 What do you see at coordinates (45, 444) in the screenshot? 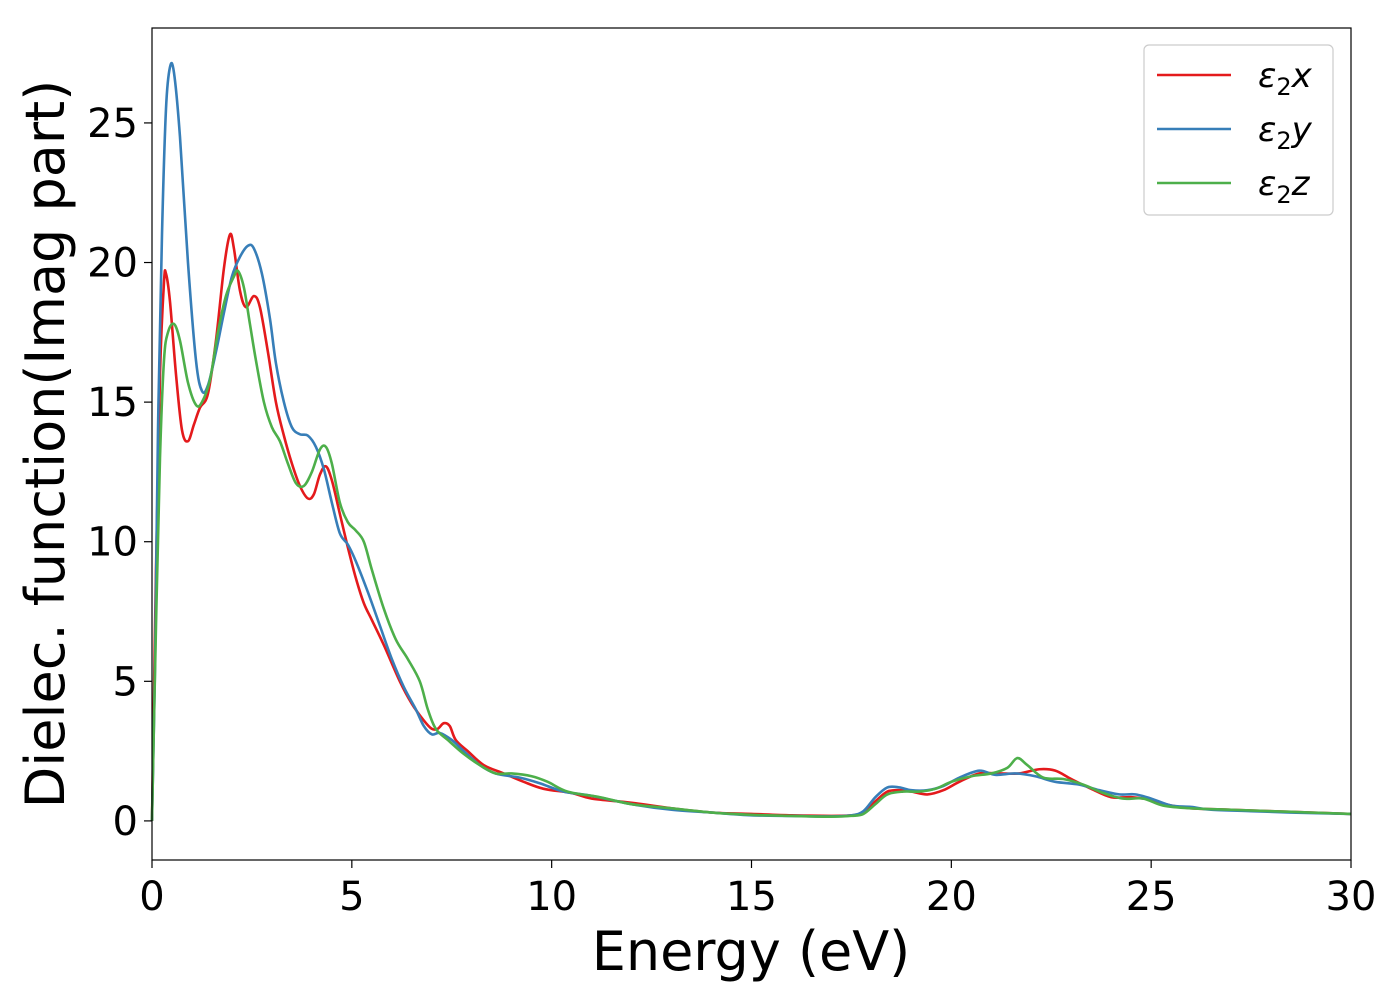
I see `y-axis-label: Dielec. function(Imag part)` at bounding box center [45, 444].